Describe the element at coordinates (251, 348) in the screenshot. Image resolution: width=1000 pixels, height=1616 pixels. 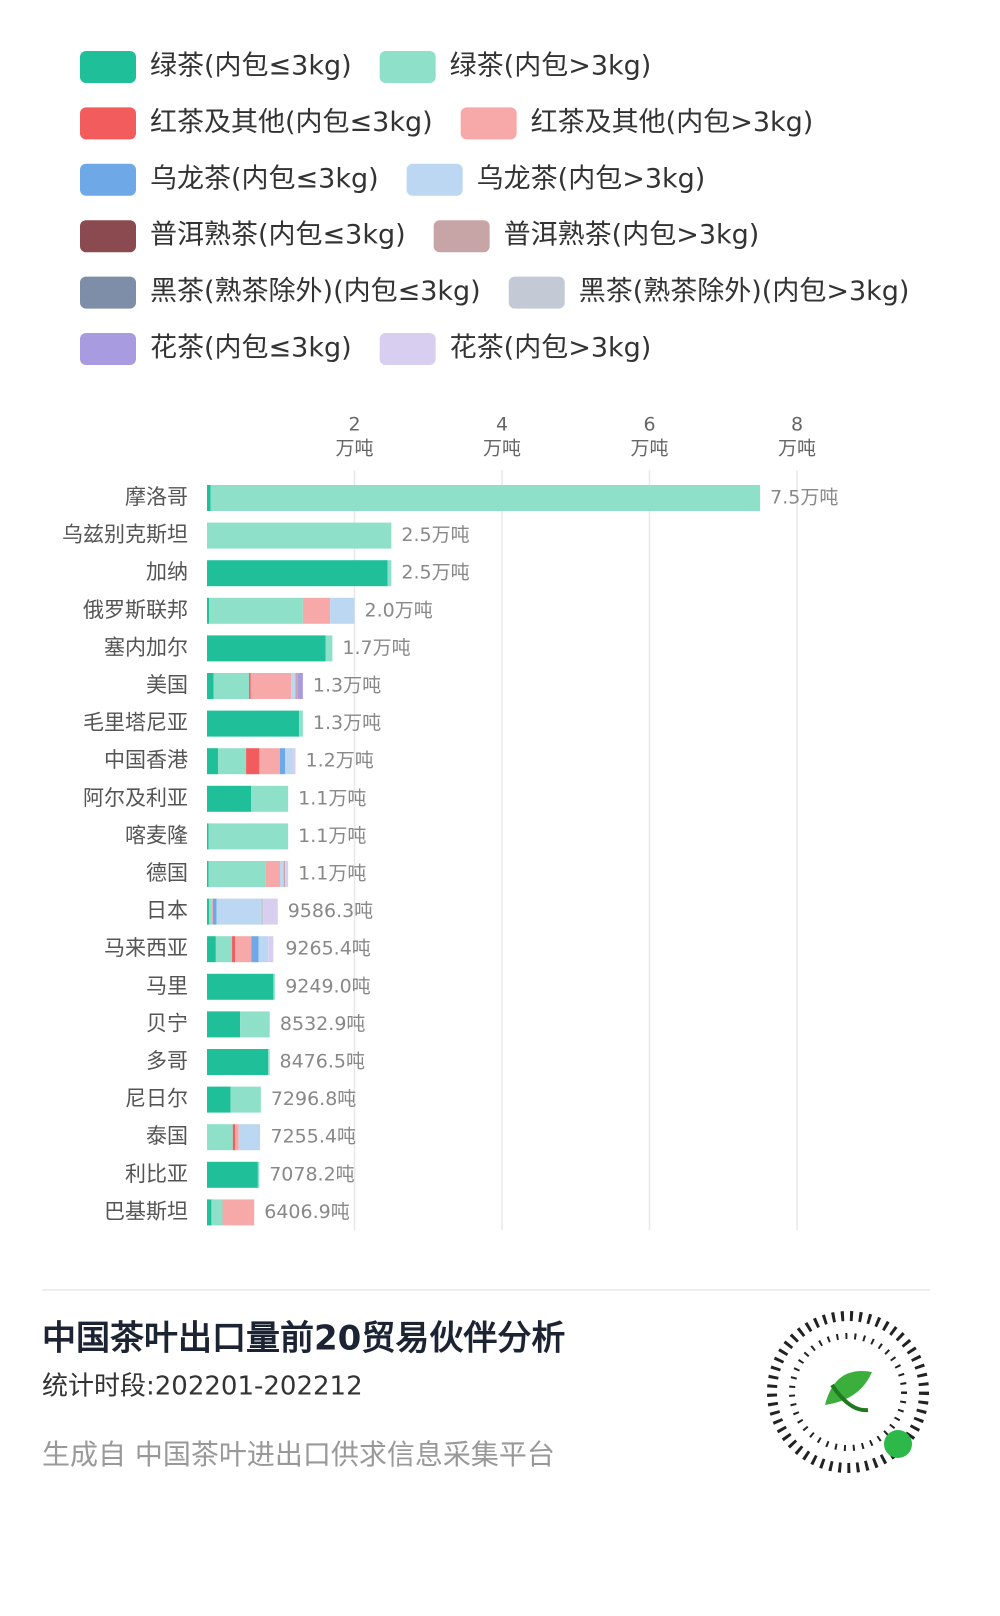
I see `legend-label: 花茶(内包≤3kg)` at that location.